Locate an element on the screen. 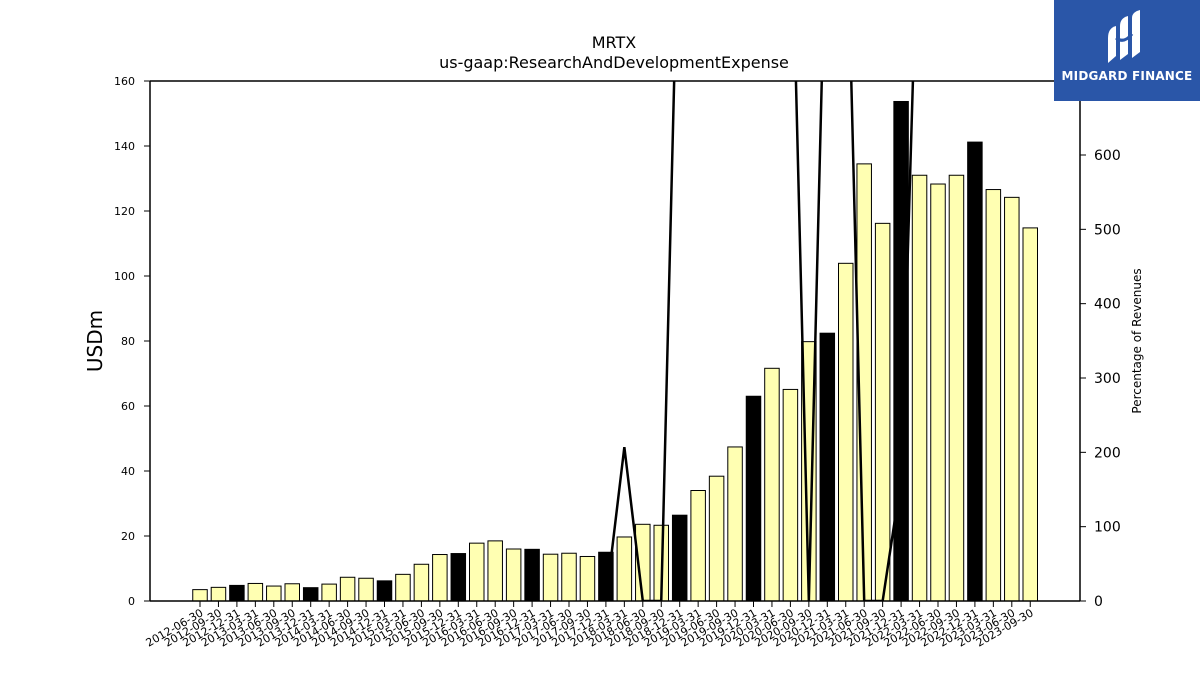  y2-tick-label-0: 0 is located at coordinates (1098, 602).